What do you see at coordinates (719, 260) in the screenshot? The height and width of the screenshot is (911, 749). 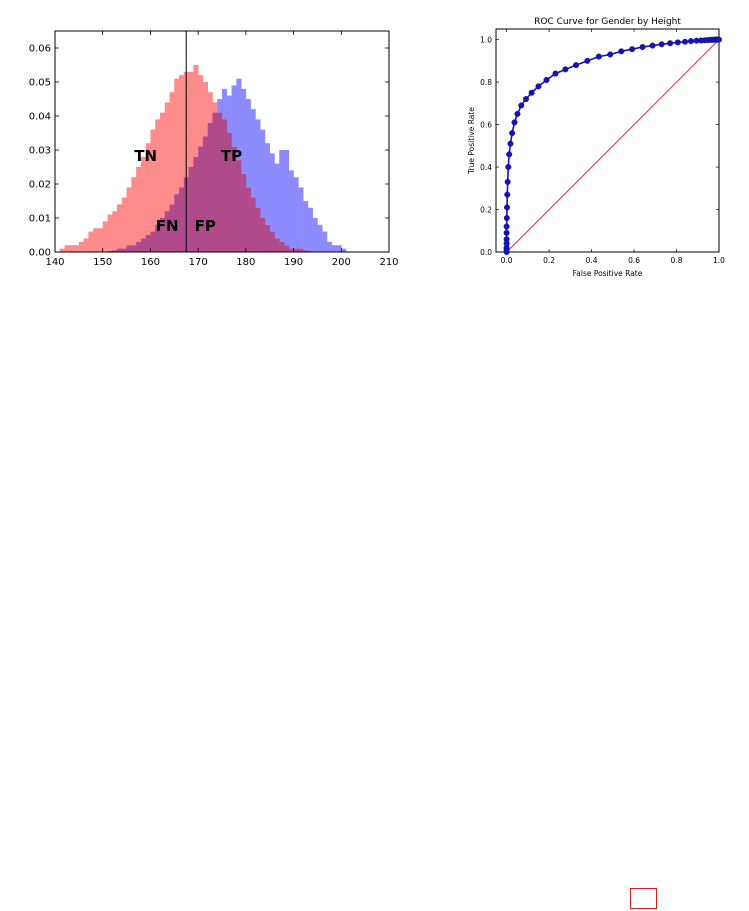 I see `roc-x-tick-label: 1.0` at bounding box center [719, 260].